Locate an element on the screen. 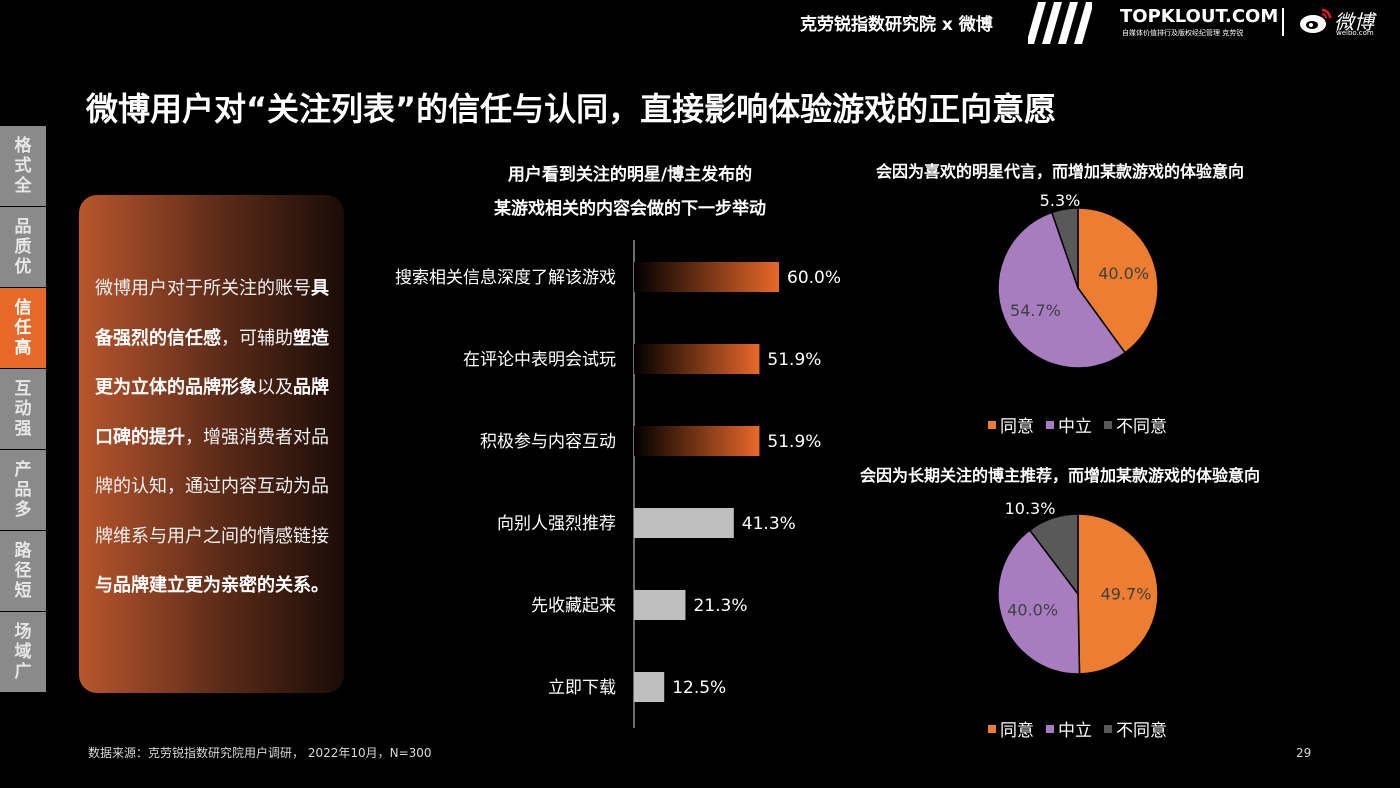 Image resolution: width=1400 pixels, height=788 pixels. summary-emphasis: 品牌口碑的提升 is located at coordinates (212, 412).